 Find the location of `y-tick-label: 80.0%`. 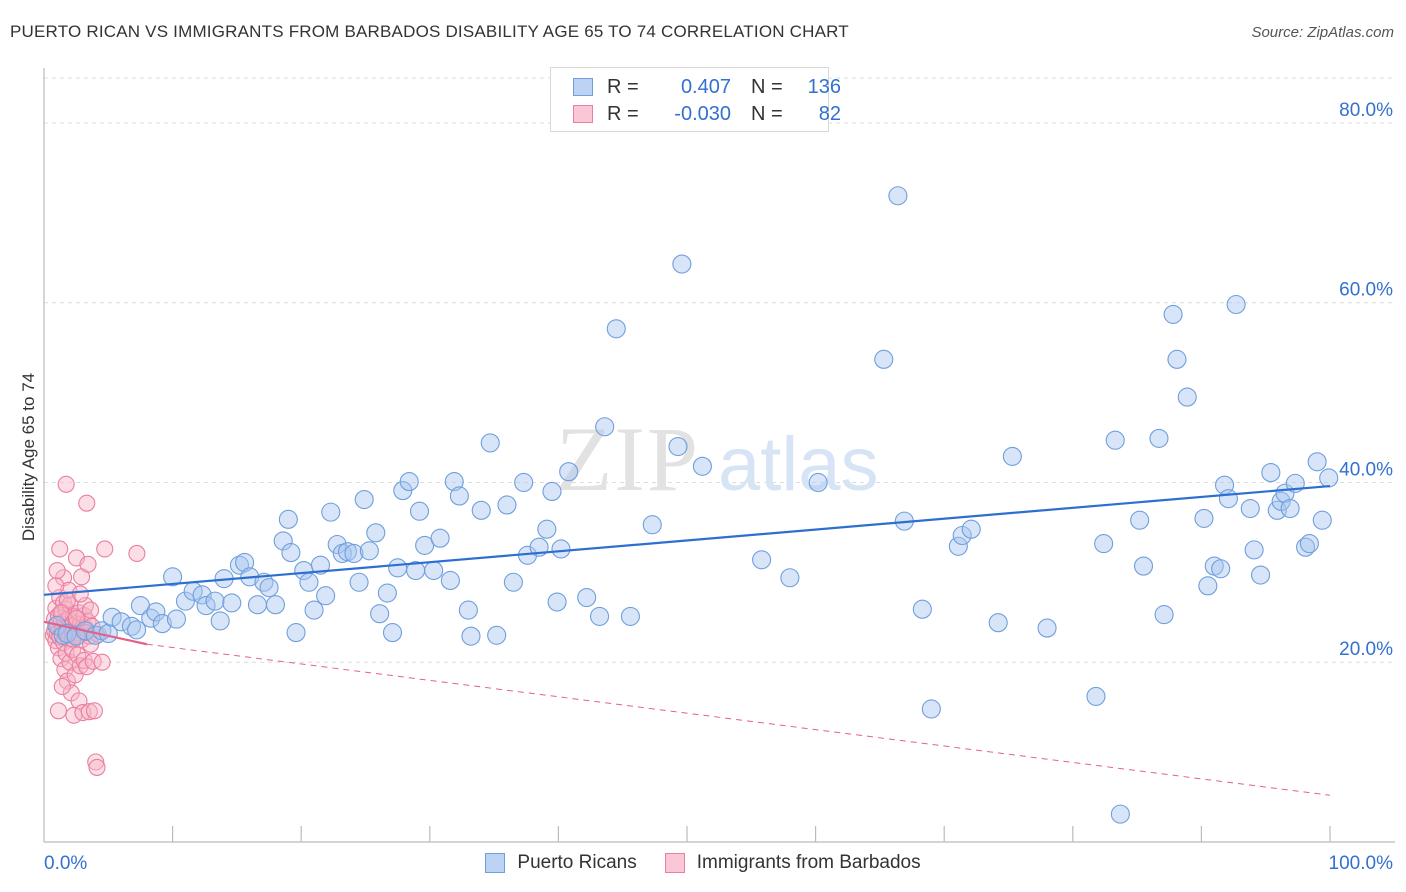

y-tick-label: 80.0% is located at coordinates (1366, 110).